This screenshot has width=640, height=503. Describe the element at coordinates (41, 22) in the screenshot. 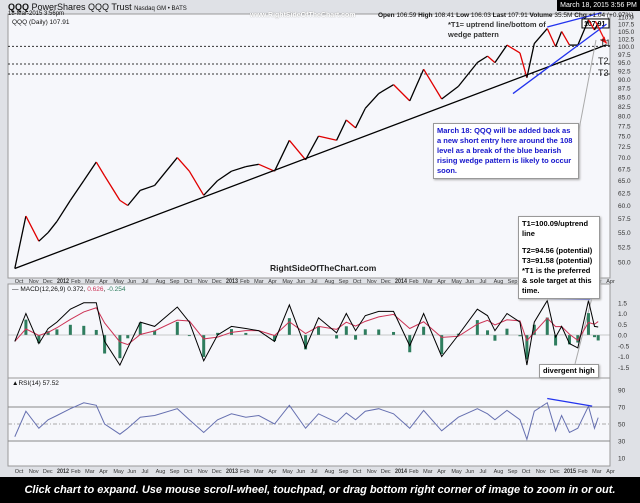

I see `price-legend: QQQ (Daily) 107.91` at that location.